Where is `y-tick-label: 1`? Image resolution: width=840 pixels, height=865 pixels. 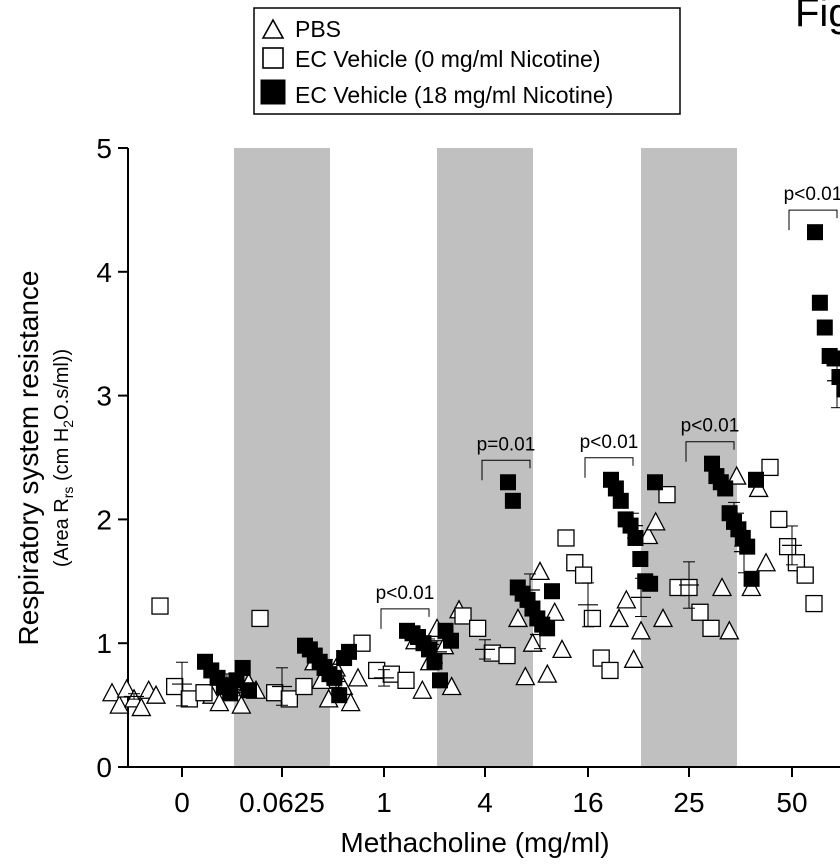 y-tick-label: 1 is located at coordinates (104, 643).